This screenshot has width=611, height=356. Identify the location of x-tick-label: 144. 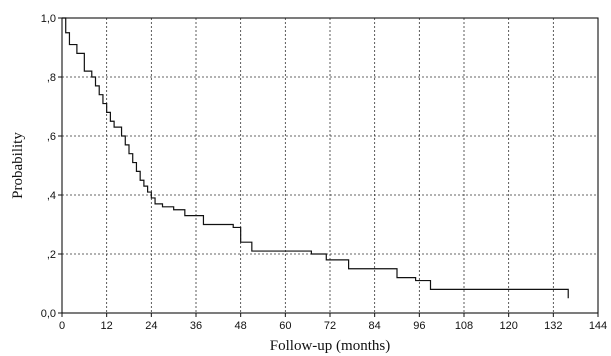
(598, 326).